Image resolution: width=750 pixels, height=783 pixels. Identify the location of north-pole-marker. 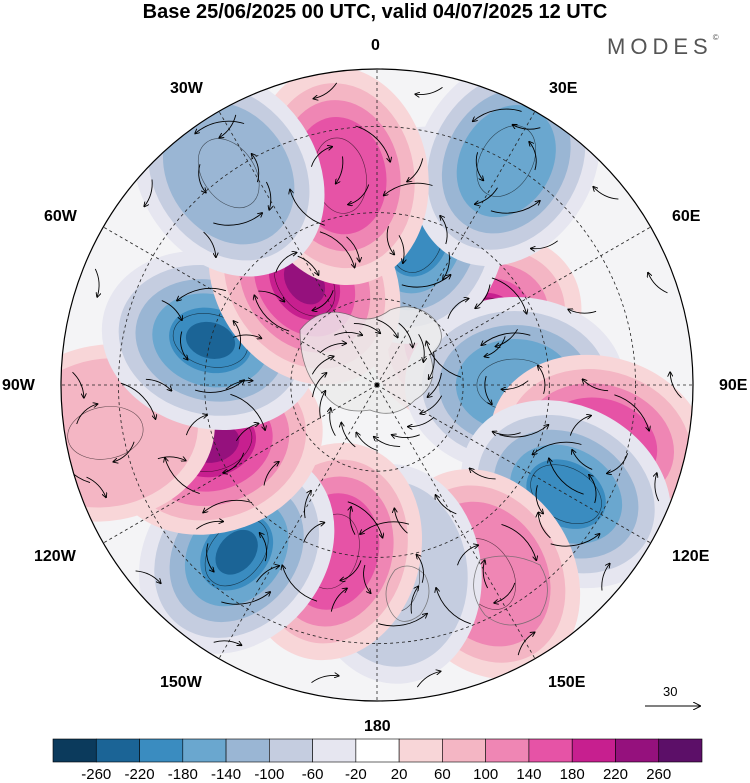
(377, 385).